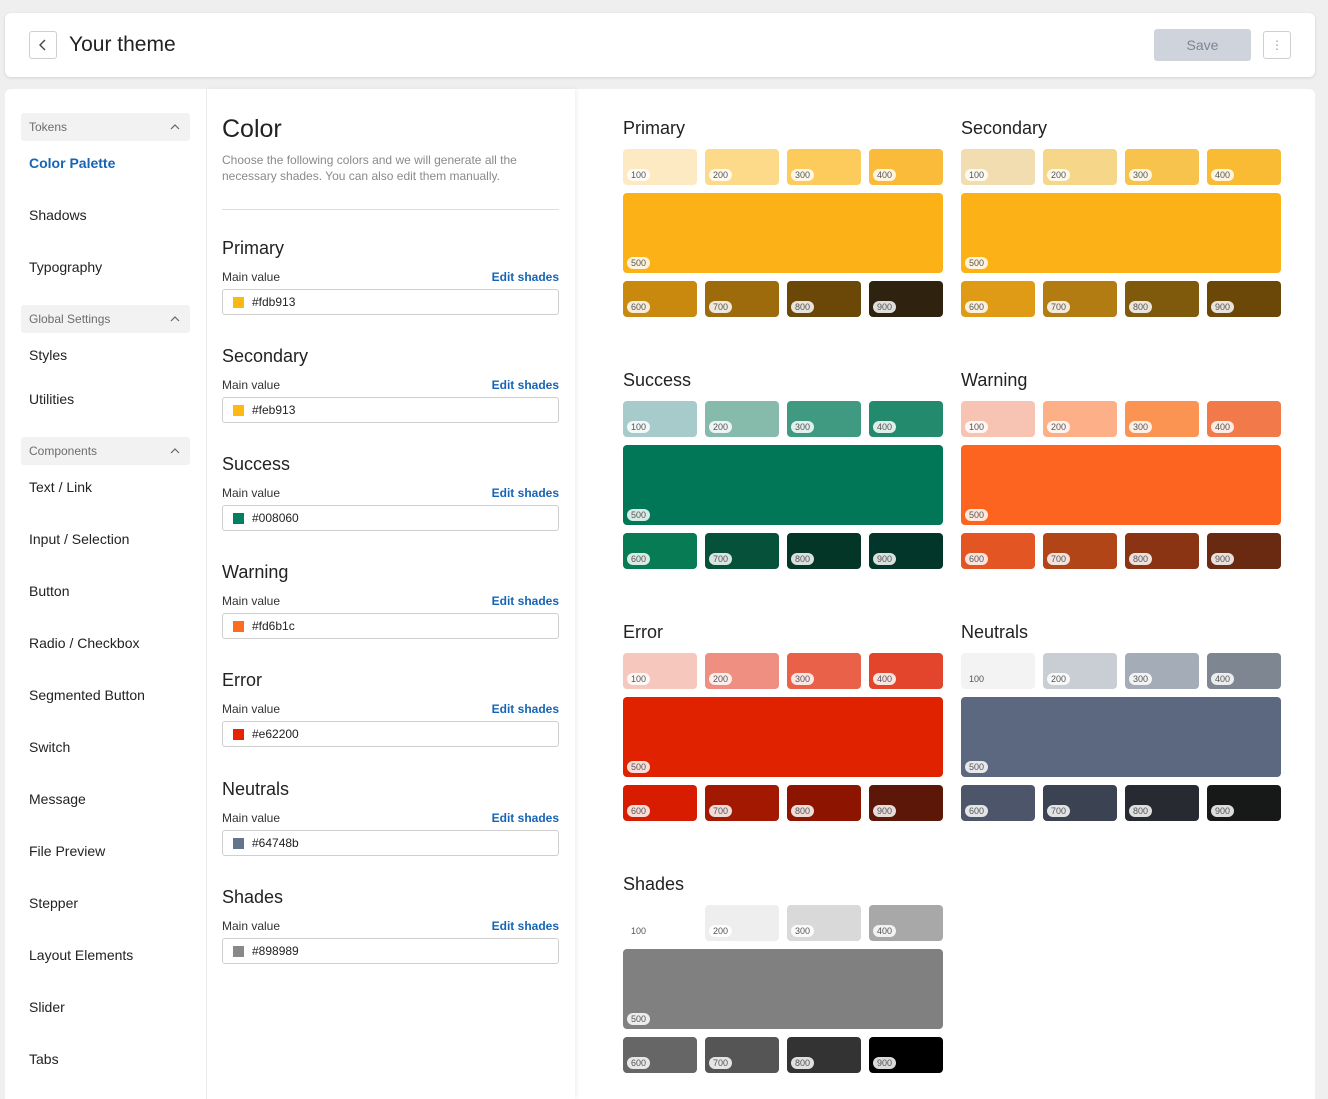 The image size is (1328, 1099). Describe the element at coordinates (67, 851) in the screenshot. I see `sidebar-item-file-preview: File Preview` at that location.